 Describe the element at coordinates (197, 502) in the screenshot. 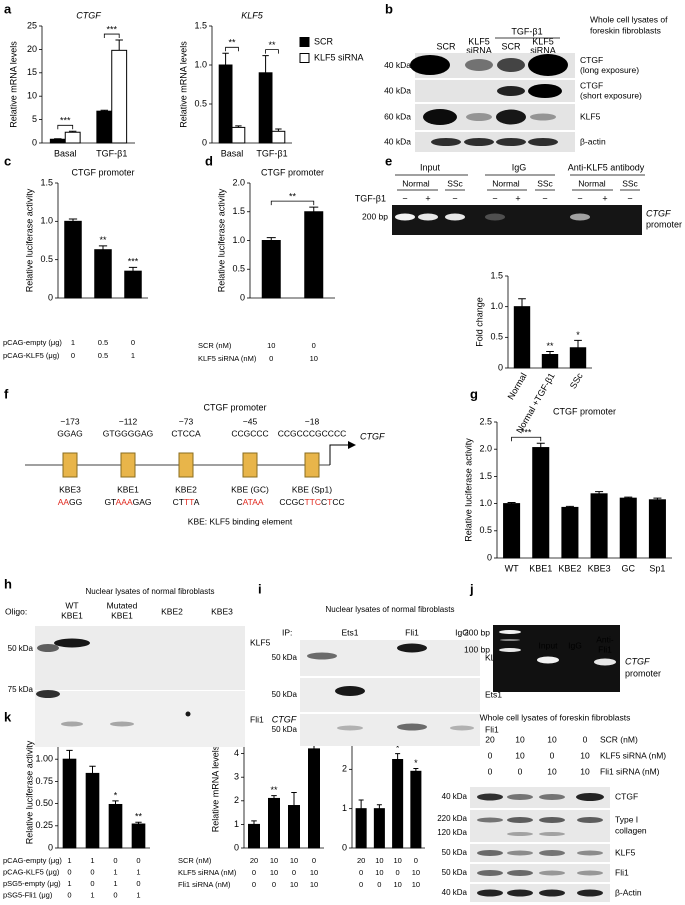

I see `sequence-part: A` at that location.